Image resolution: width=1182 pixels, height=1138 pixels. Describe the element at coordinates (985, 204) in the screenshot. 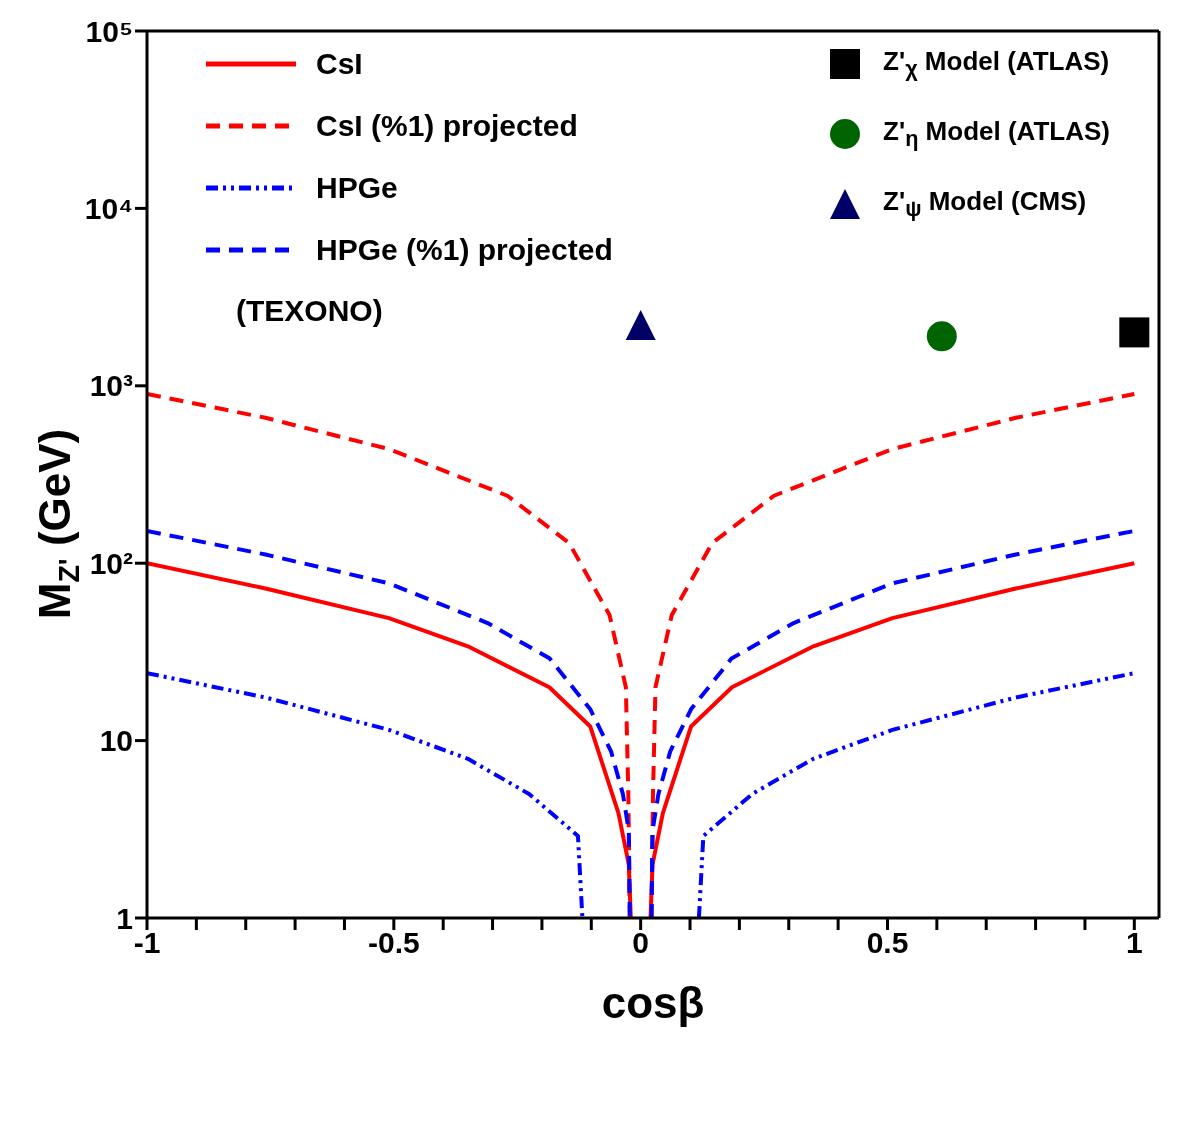

I see `legend-label: Z'$_{ψ}$ Model (CMS)` at that location.